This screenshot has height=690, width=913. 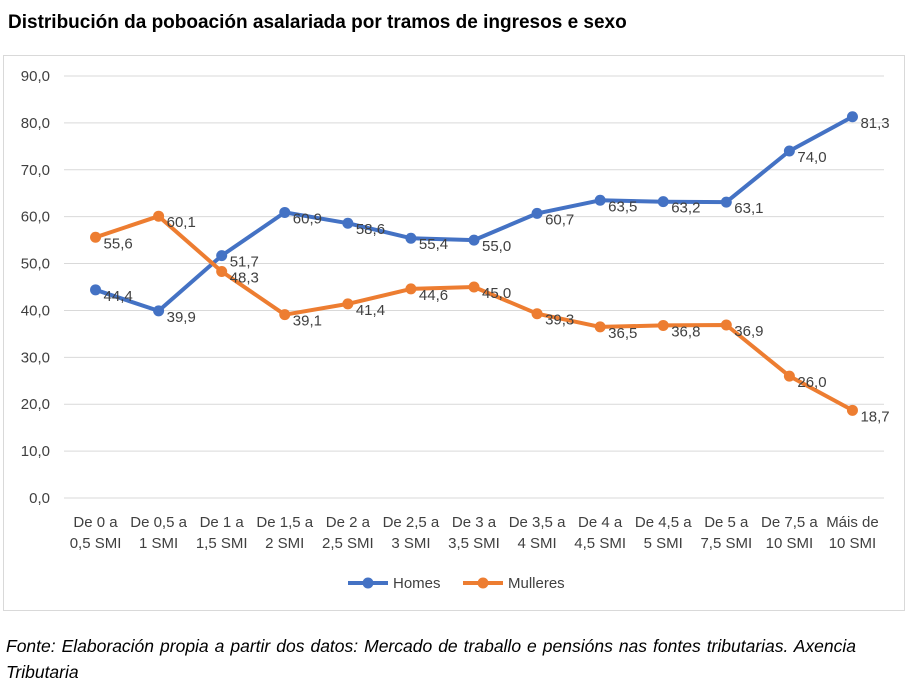 What do you see at coordinates (35, 217) in the screenshot?
I see `y-tick-label: 60,0` at bounding box center [35, 217].